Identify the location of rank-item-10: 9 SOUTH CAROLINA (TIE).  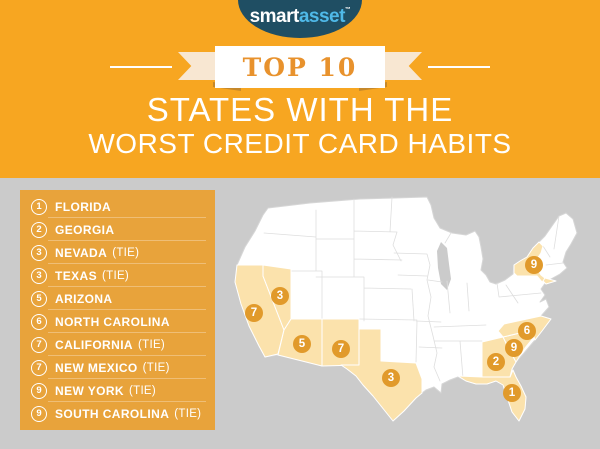
(117, 413).